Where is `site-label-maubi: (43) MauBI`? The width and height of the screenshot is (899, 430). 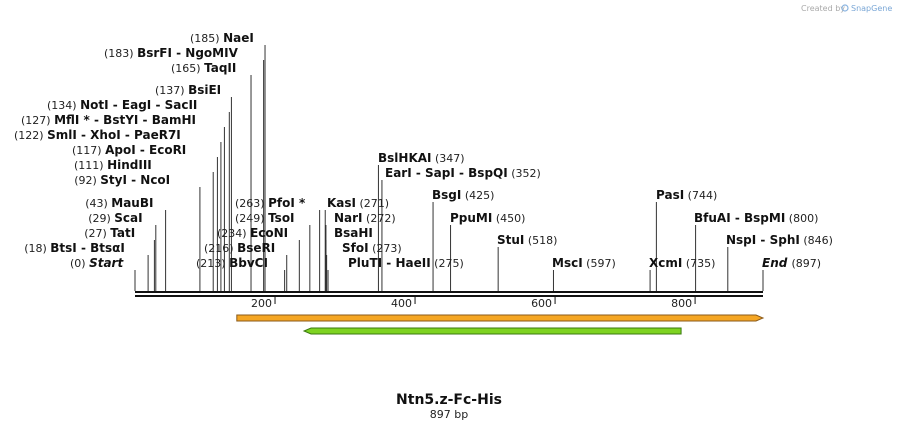 site-label-maubi: (43) MauBI is located at coordinates (119, 203).